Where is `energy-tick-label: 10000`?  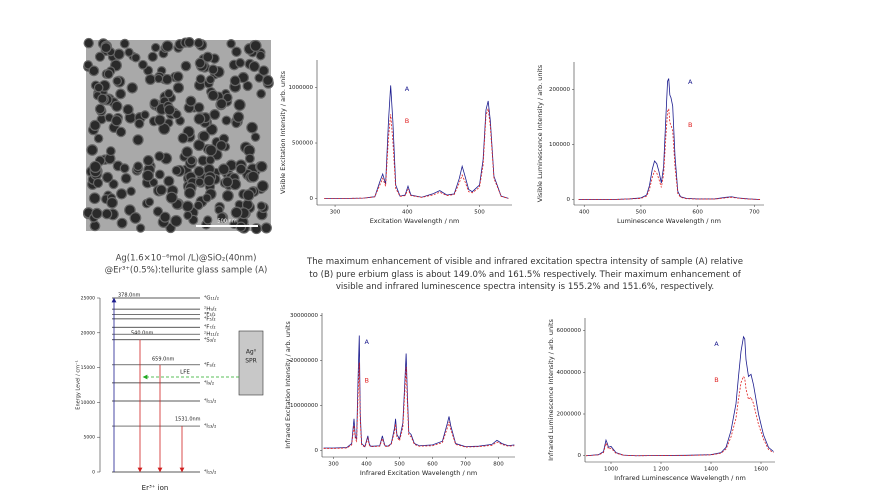 energy-tick-label: 10000 is located at coordinates (88, 403).